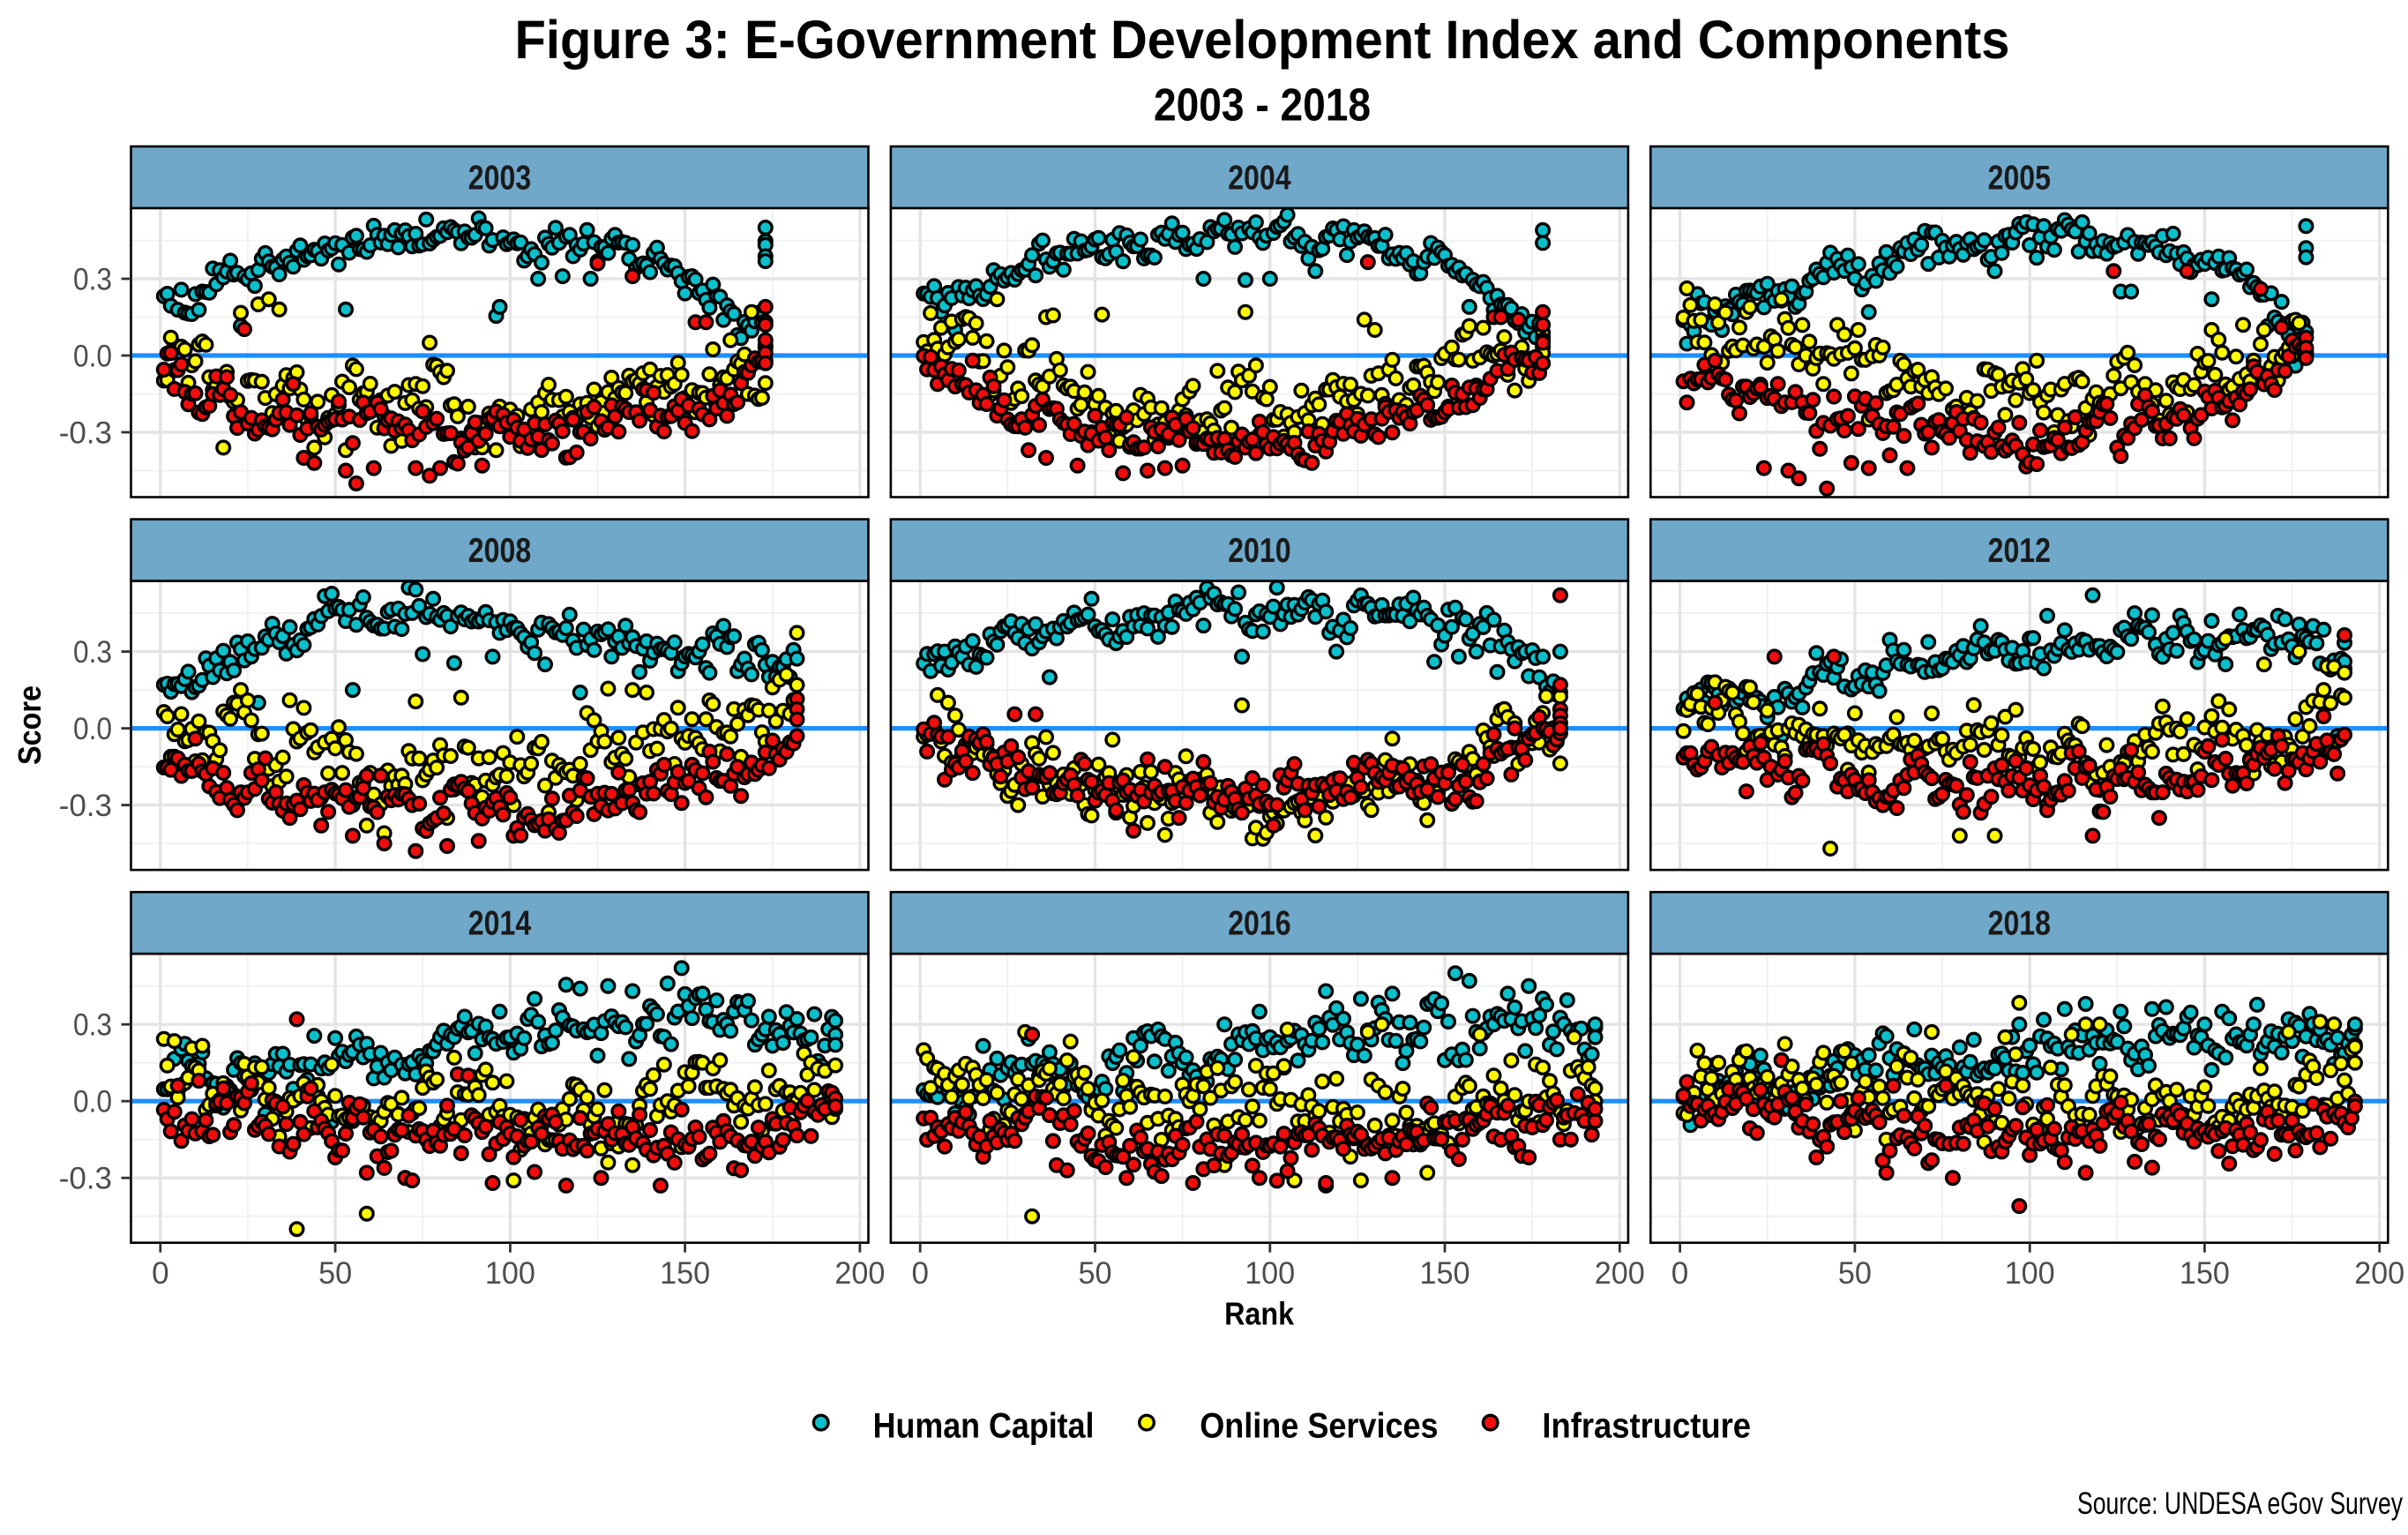 The height and width of the screenshot is (1535, 2408). Describe the element at coordinates (1259, 178) in the screenshot. I see `svg-text: 2004` at that location.